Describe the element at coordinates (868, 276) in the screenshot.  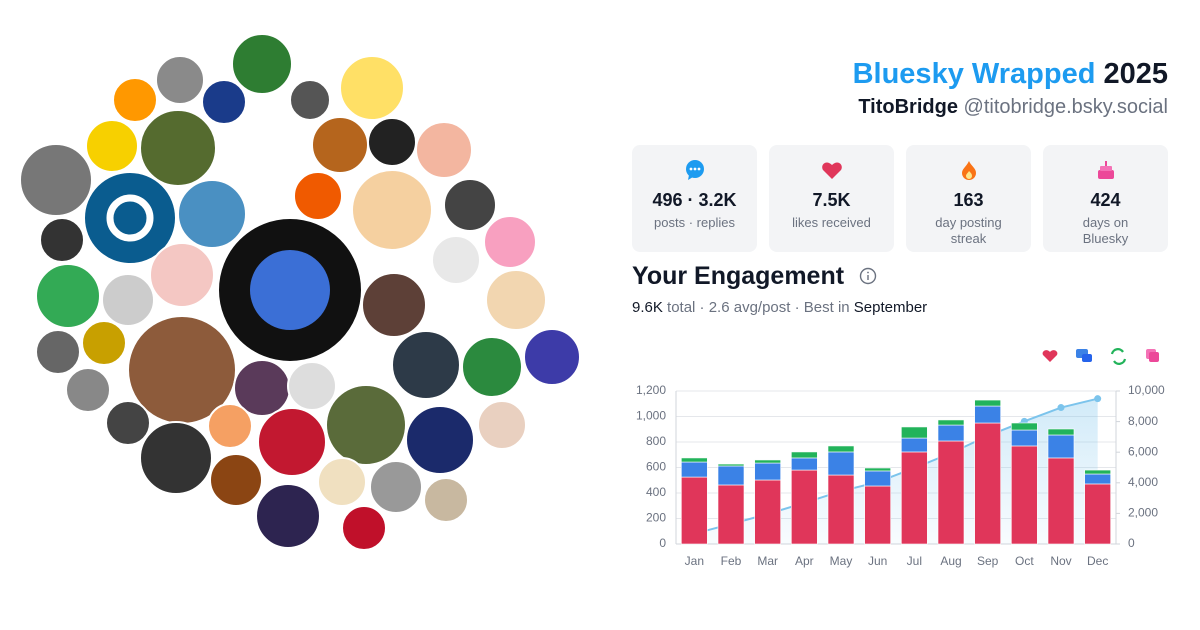
I see `info-icon` at that location.